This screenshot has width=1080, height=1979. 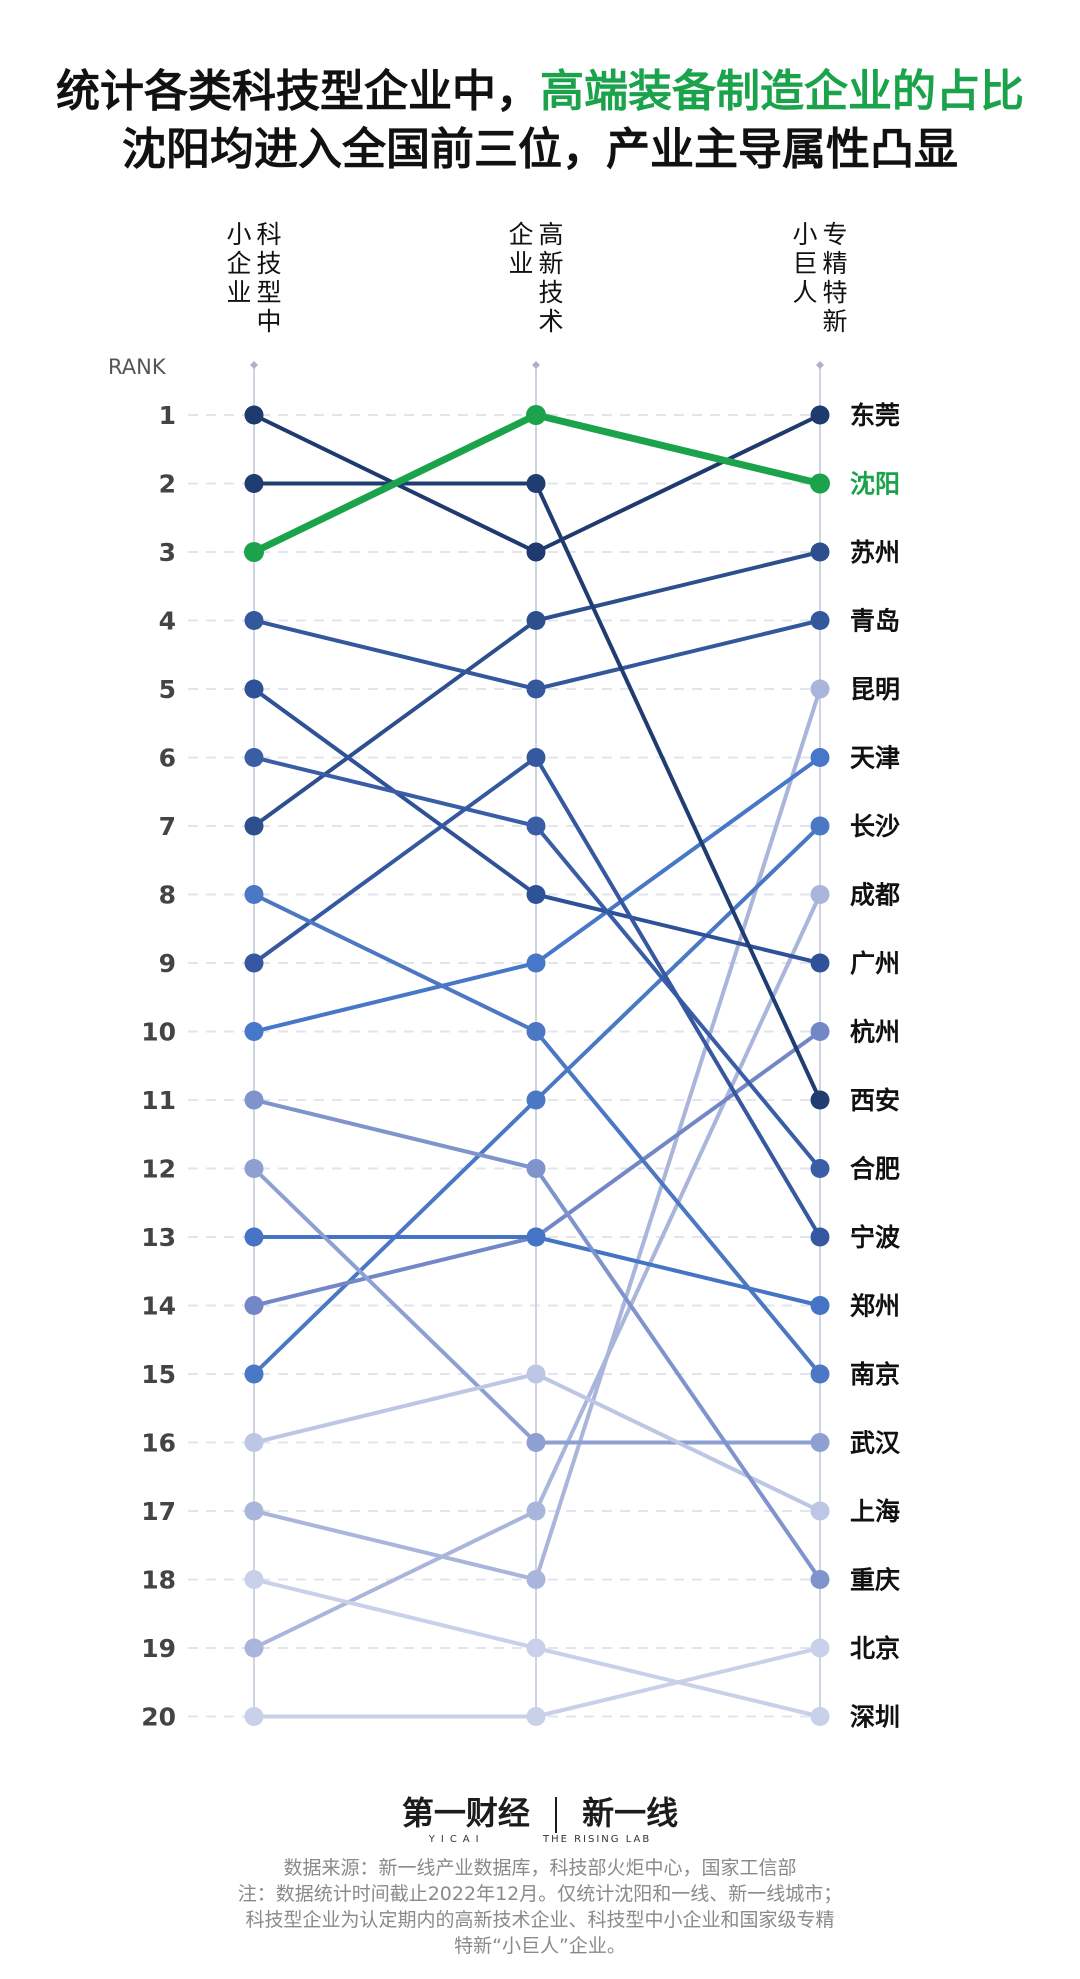 What do you see at coordinates (254, 1237) in the screenshot?
I see `point-郑州-small` at bounding box center [254, 1237].